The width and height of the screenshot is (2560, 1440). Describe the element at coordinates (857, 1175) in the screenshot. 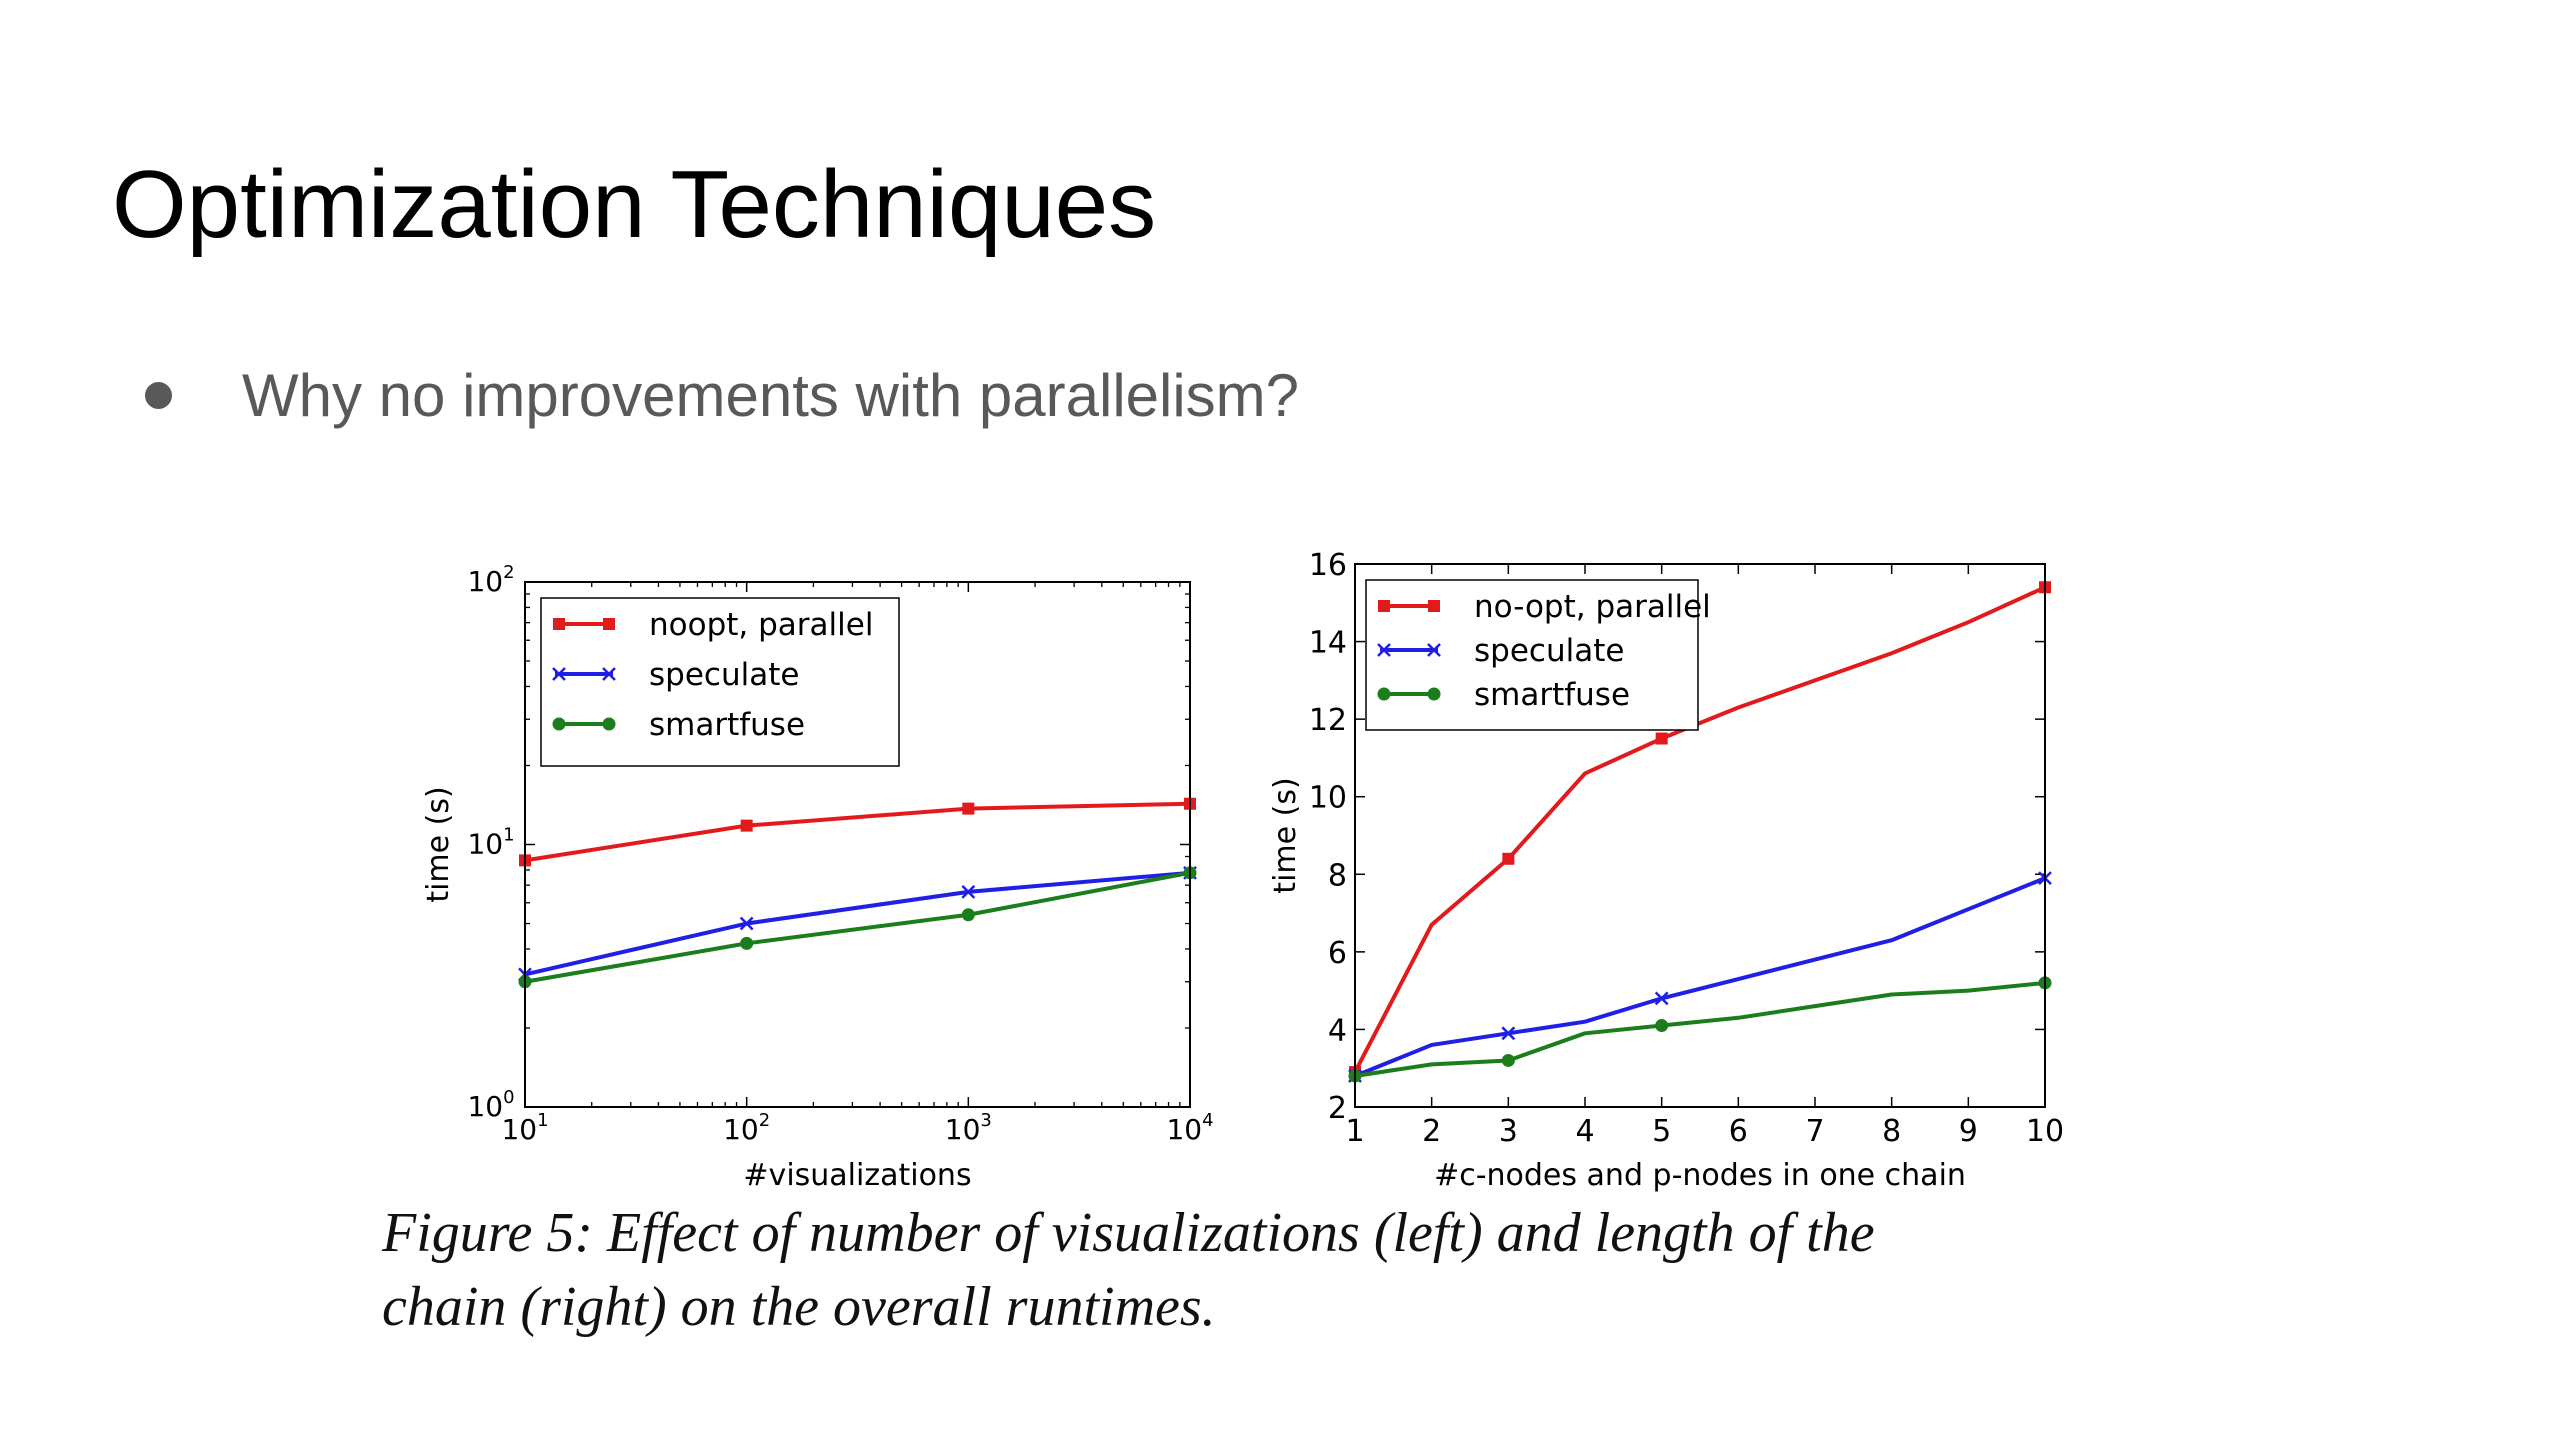

I see `x-axis-label: #visualizations` at that location.